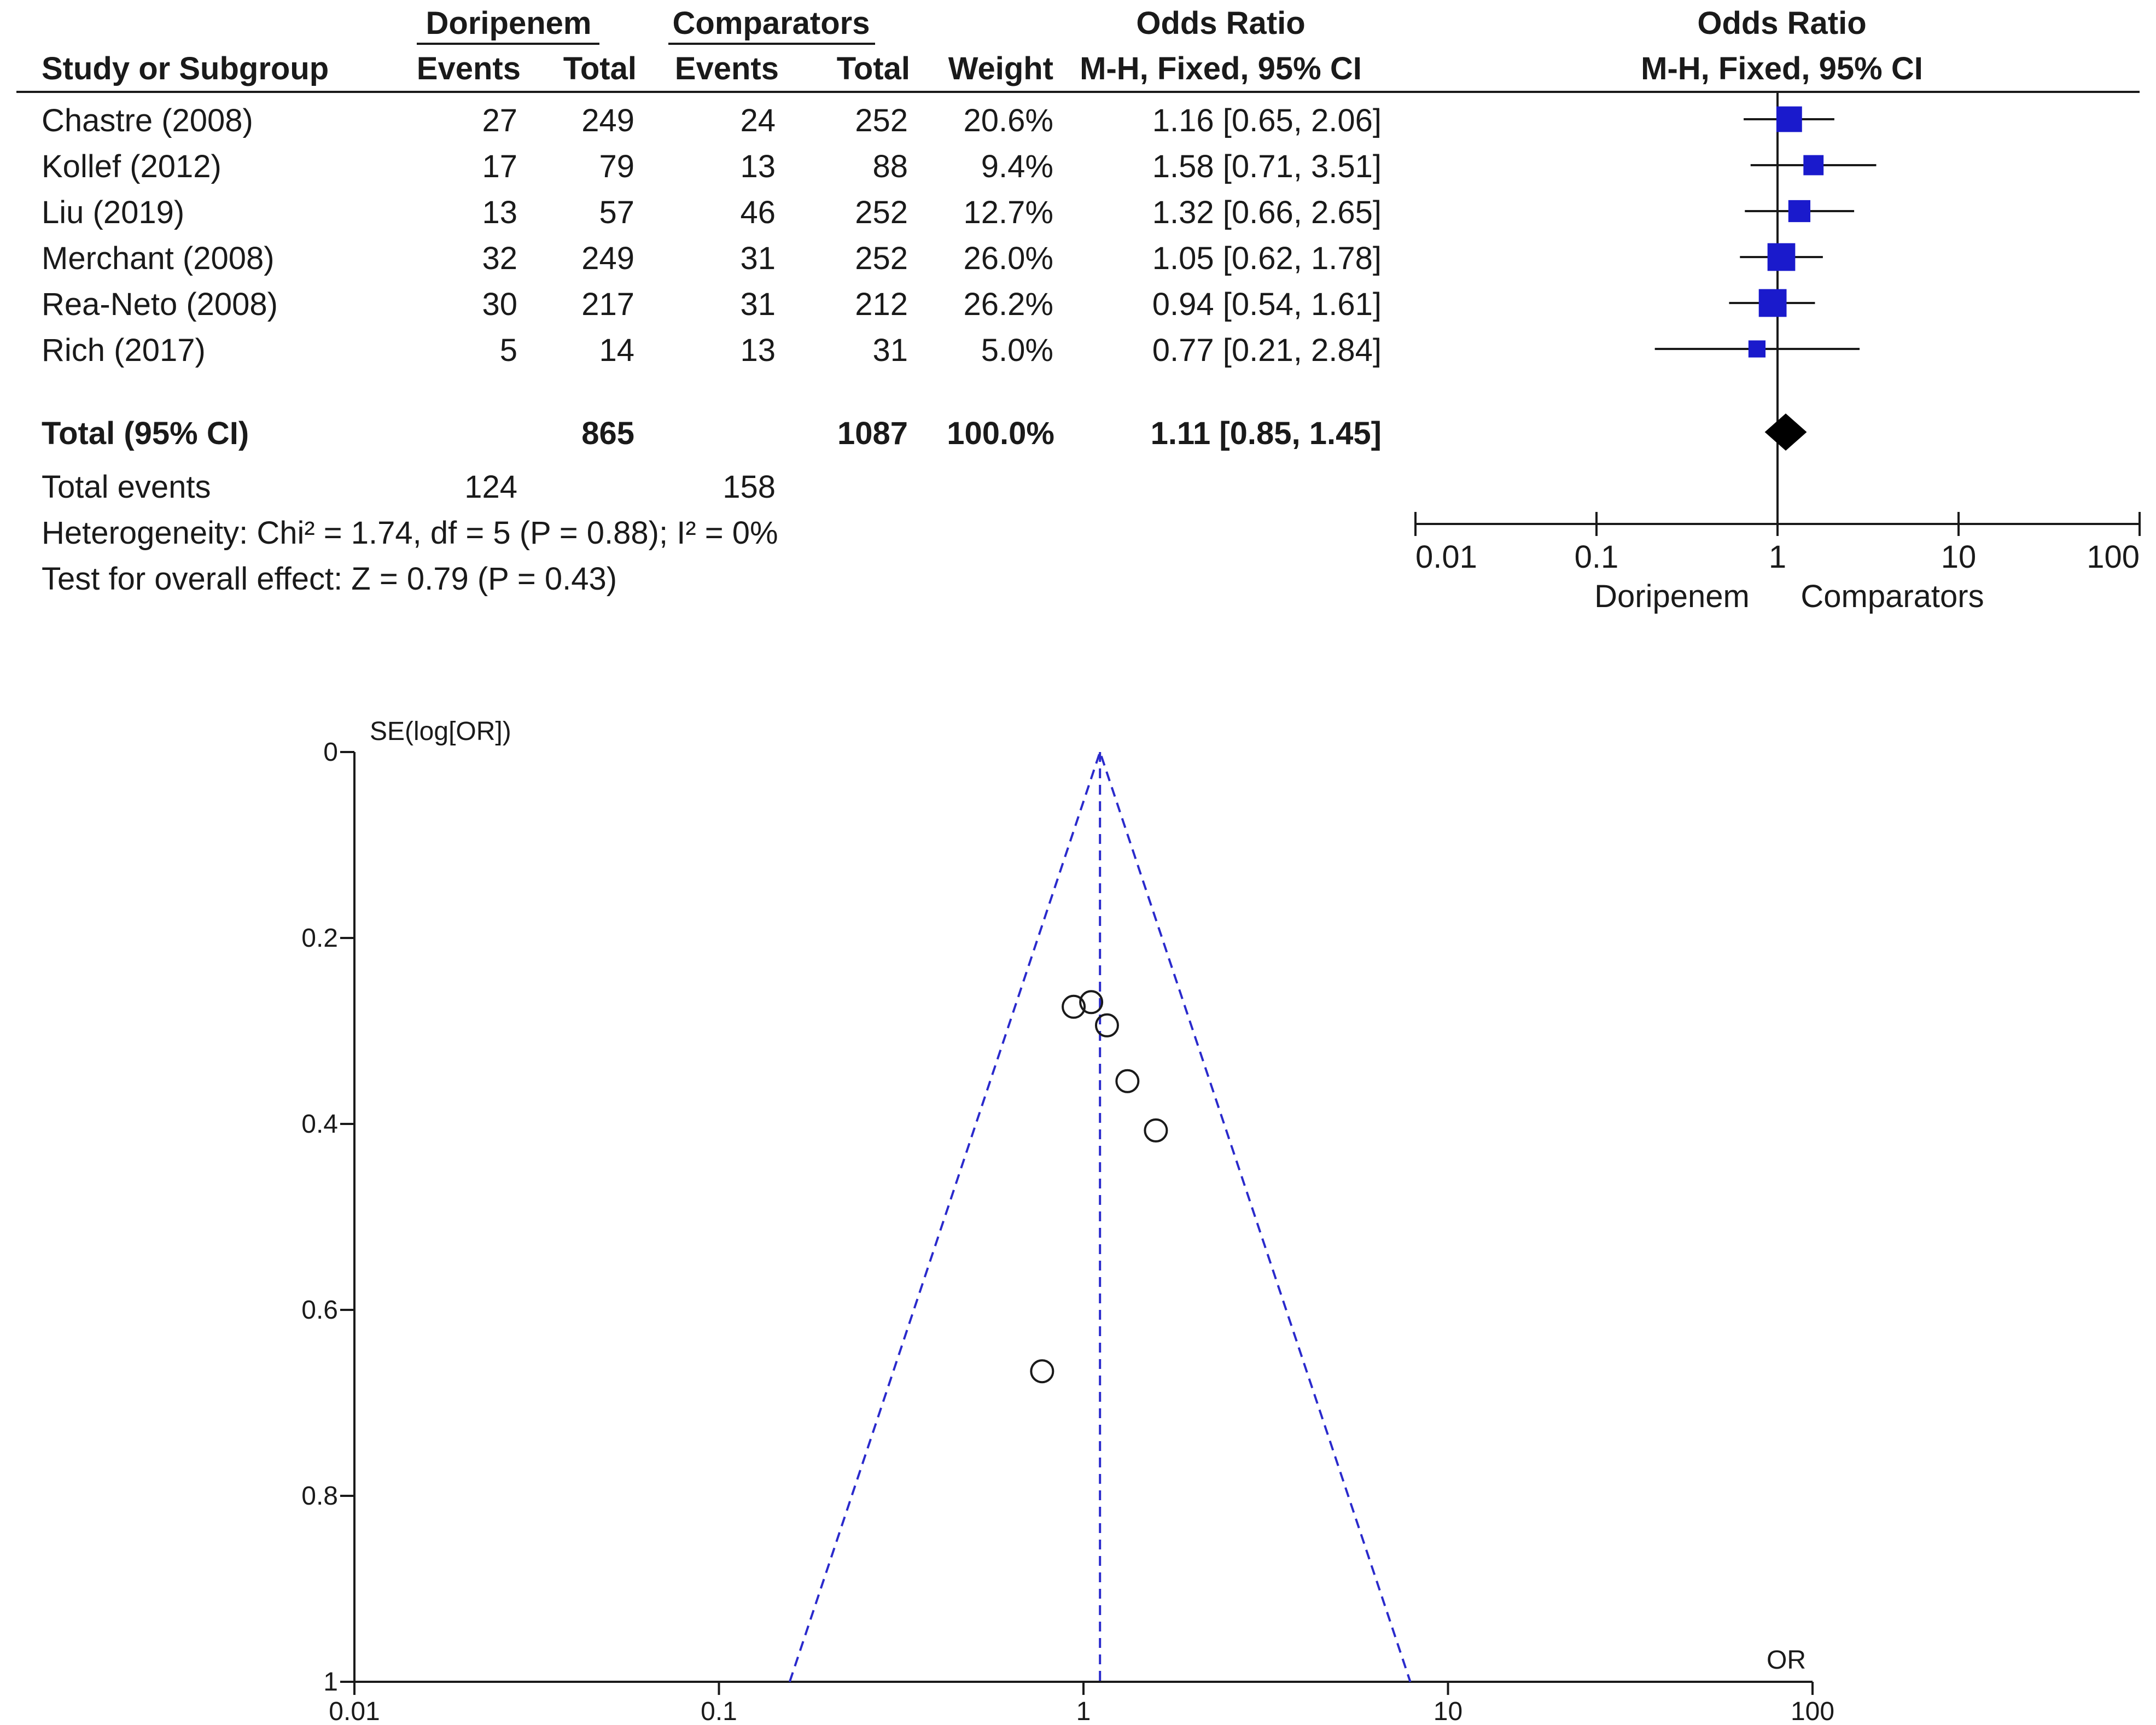  What do you see at coordinates (319, 938) in the screenshot?
I see `funnel-y-tick-label: 0.2` at bounding box center [319, 938].